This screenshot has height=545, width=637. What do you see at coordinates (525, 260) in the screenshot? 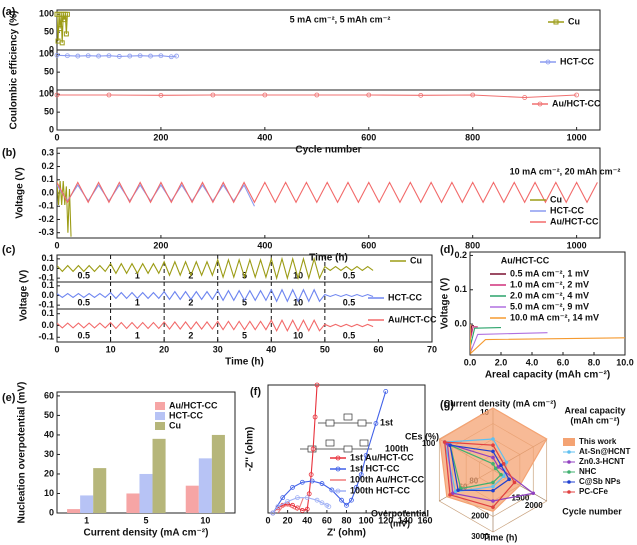
I see `chart-title: Au/HCT-CC` at bounding box center [525, 260].